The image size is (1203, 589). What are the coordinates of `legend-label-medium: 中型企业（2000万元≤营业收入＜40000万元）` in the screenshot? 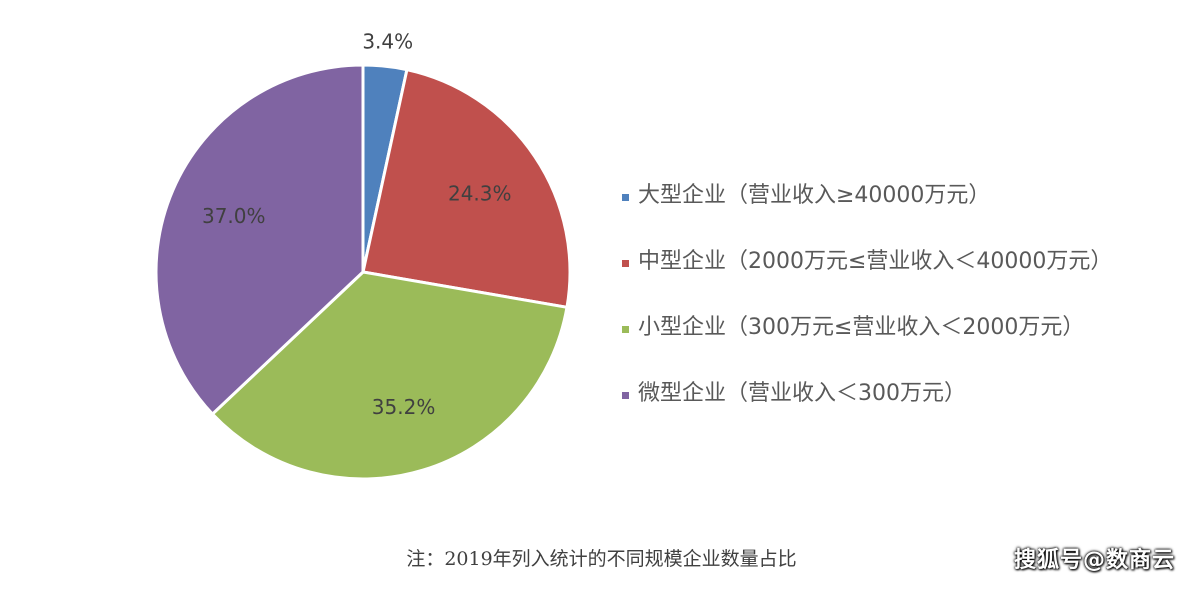 It's located at (875, 261).